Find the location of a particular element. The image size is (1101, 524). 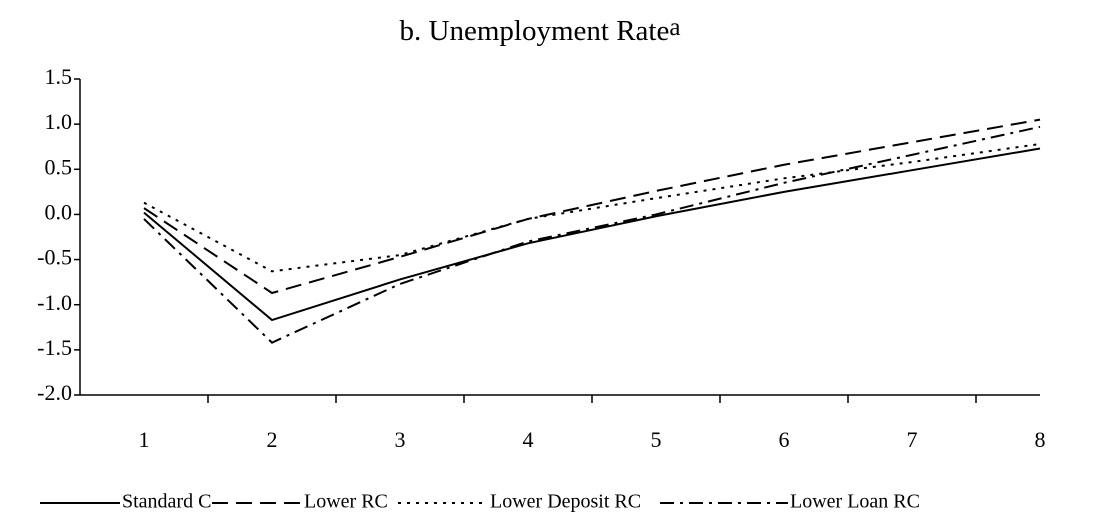

title-superscript: a is located at coordinates (674, 27).